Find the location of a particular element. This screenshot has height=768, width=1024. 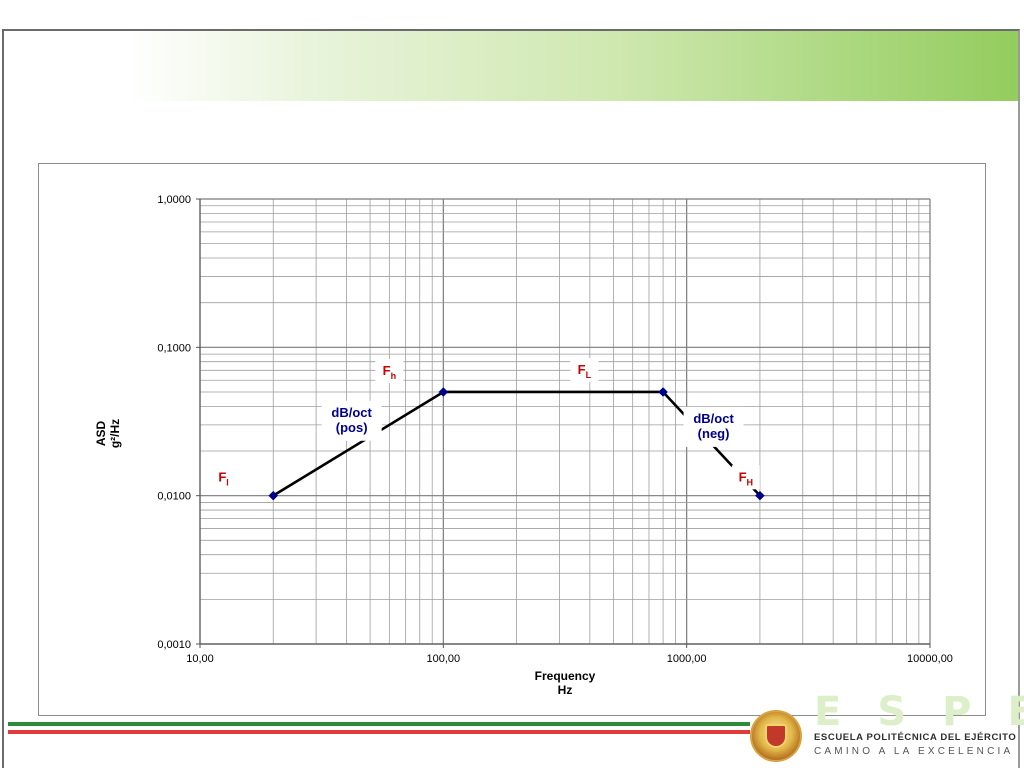

annotation-slope-pos: dB/oct (pos) is located at coordinates (351, 420).